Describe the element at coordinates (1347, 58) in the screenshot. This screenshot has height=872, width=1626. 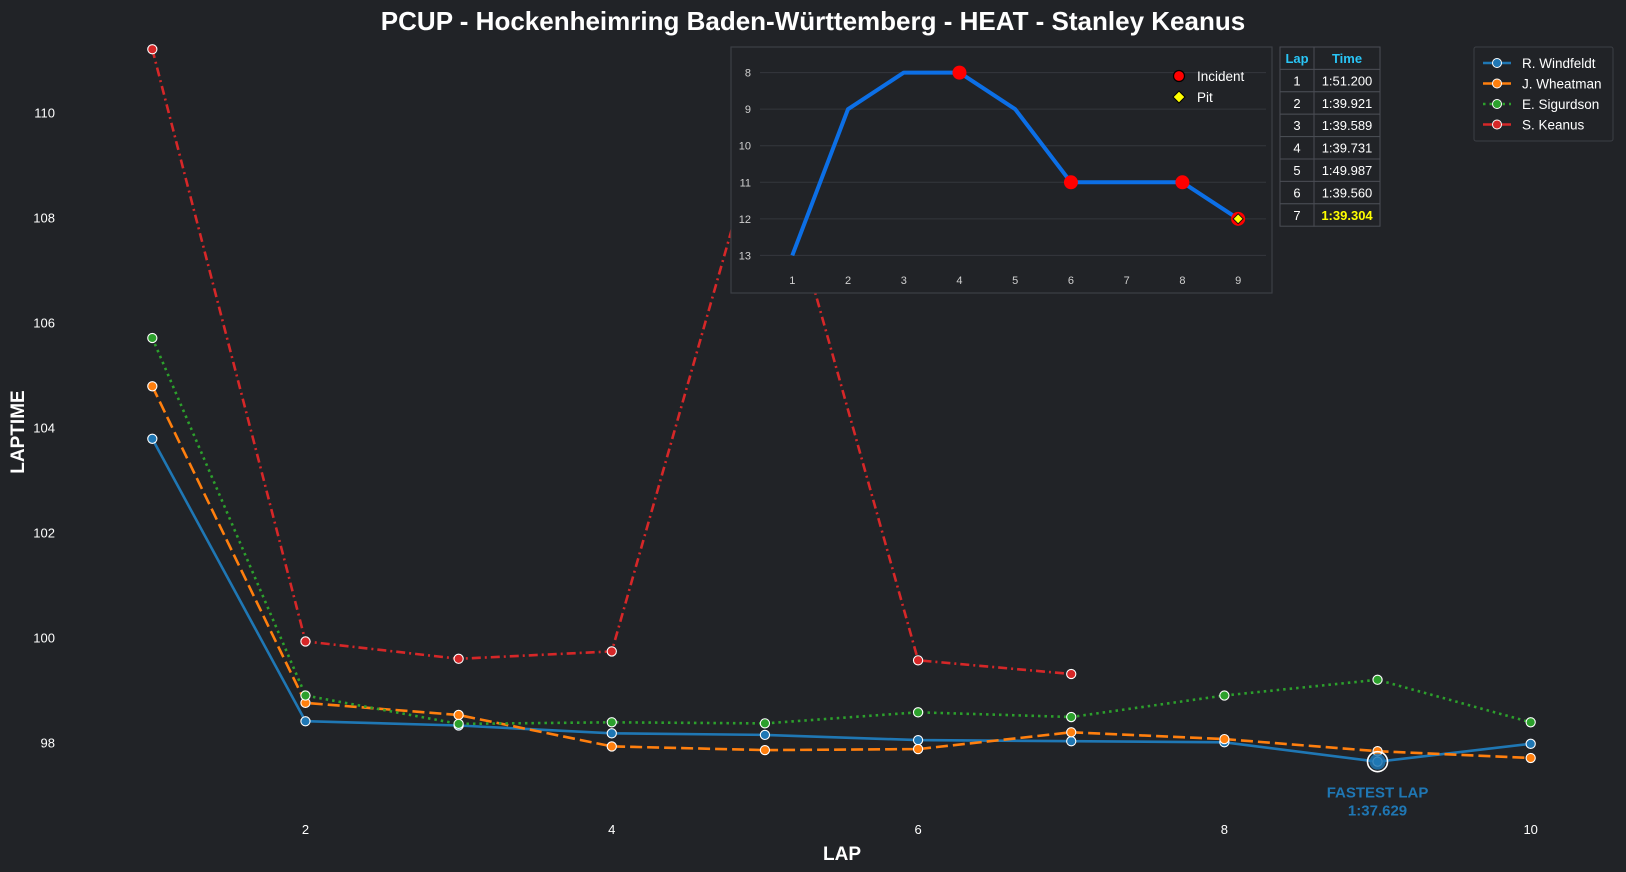
I see `table-header: Time` at that location.